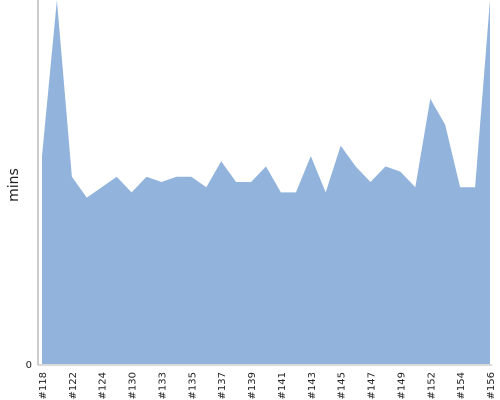 Image resolution: width=500 pixels, height=400 pixels. I want to click on x-tick-label: #122, so click(73, 385).